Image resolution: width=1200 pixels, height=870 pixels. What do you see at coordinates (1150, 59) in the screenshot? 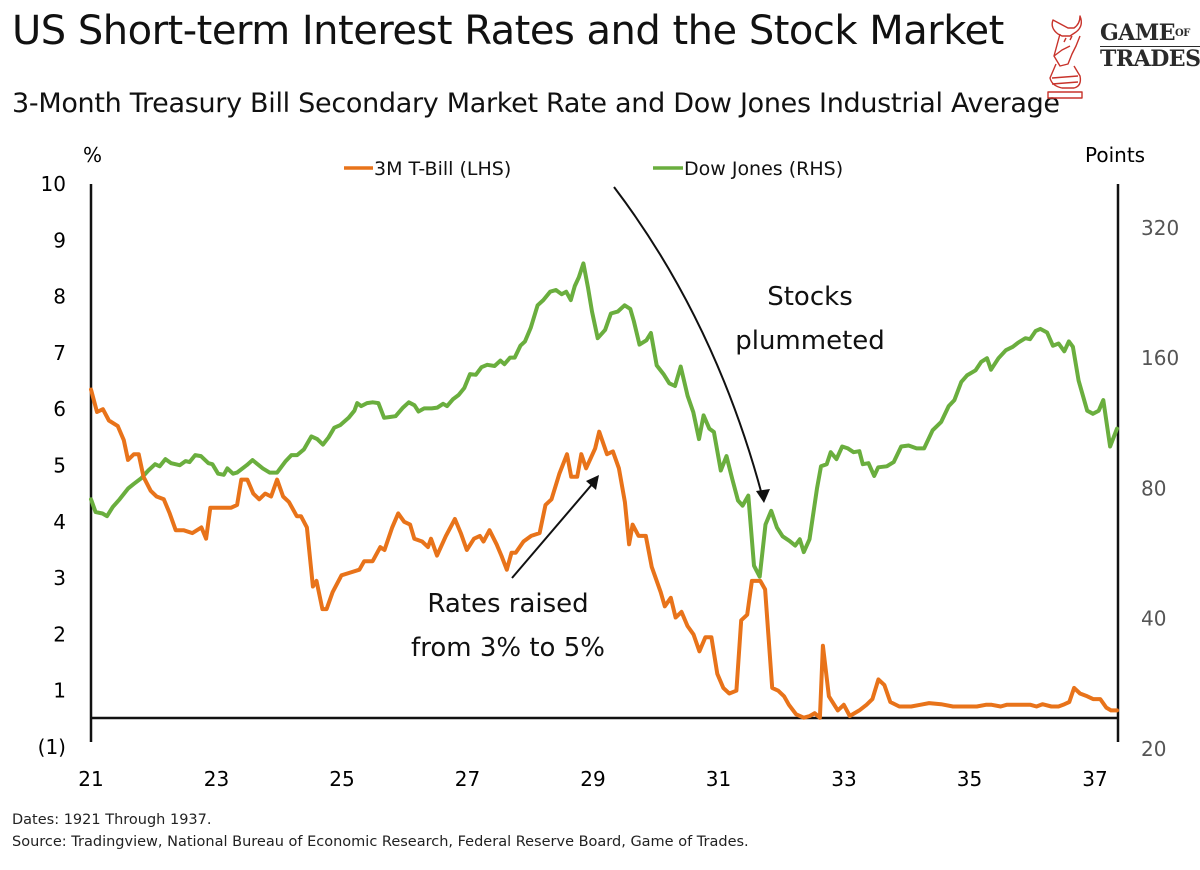
I see `logo-line2: TRADES` at bounding box center [1150, 59].